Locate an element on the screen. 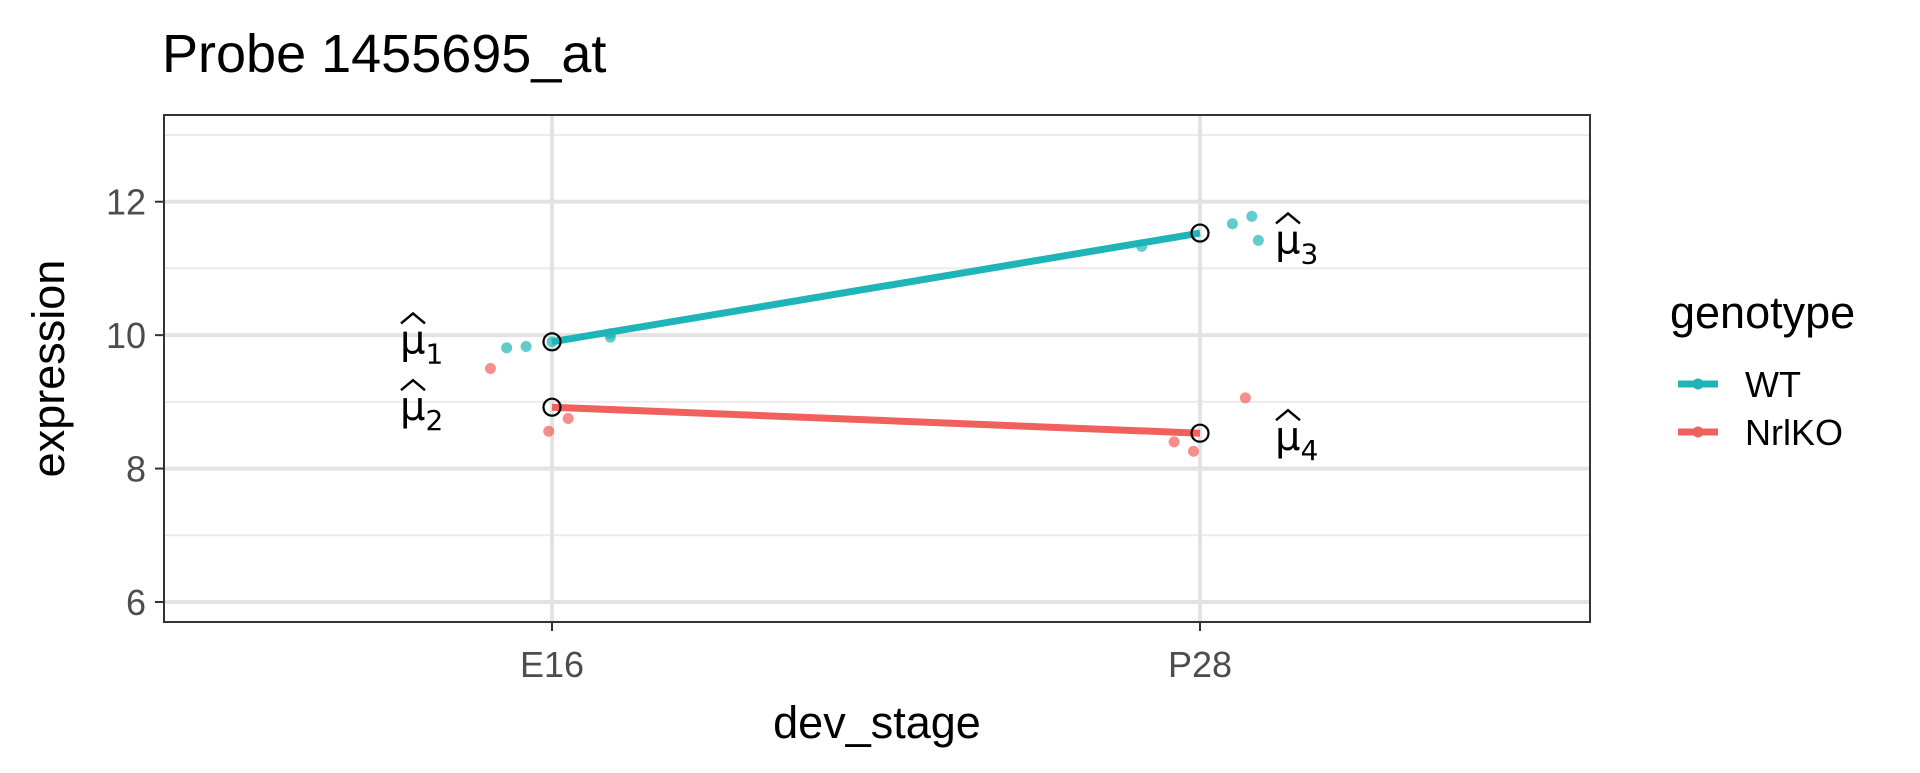 The image size is (1920, 773). y-tick-label: 8 is located at coordinates (136, 469).